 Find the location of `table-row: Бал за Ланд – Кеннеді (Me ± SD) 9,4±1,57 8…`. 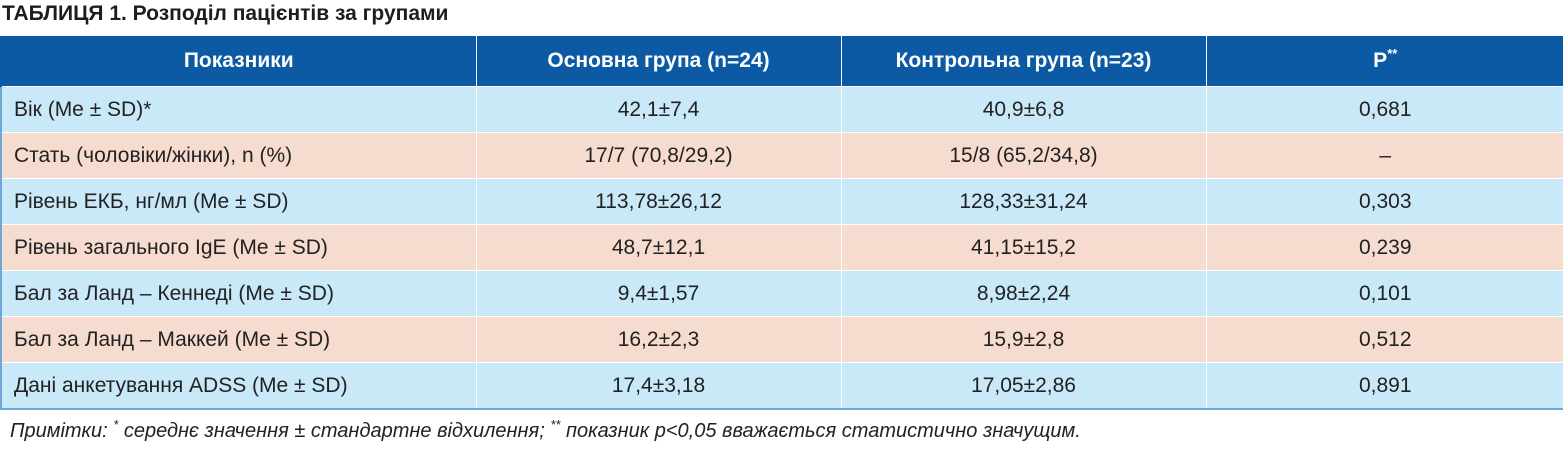

table-row: Бал за Ланд – Кеннеді (Me ± SD) 9,4±1,57 8… is located at coordinates (781, 293).